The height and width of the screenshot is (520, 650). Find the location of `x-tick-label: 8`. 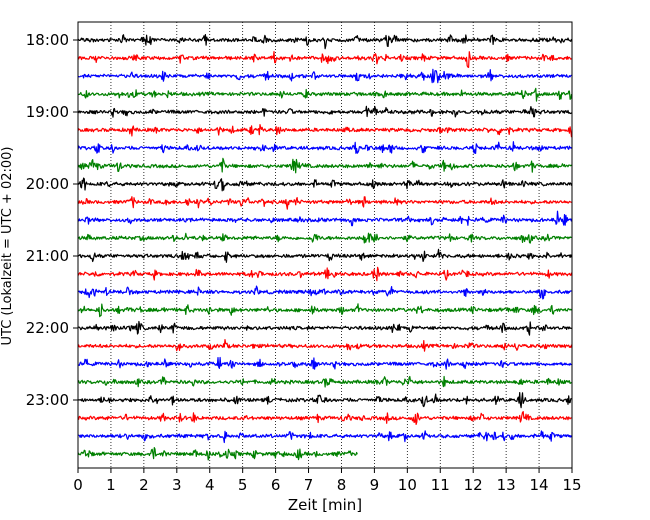

x-tick-label: 8 is located at coordinates (342, 485).